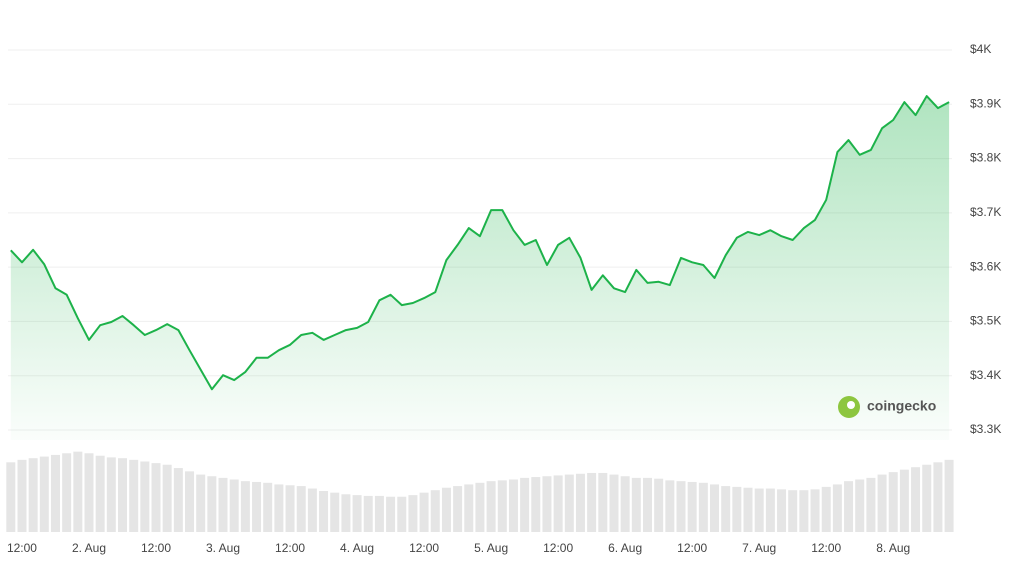 Image resolution: width=1024 pixels, height=575 pixels. I want to click on y-tick-label: $3.8K, so click(985, 158).